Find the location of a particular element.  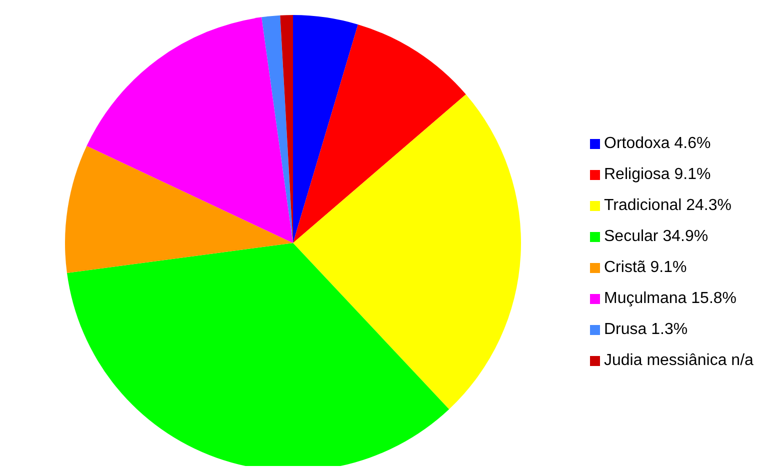

legend-label: Cristã 9.1% is located at coordinates (645, 267).